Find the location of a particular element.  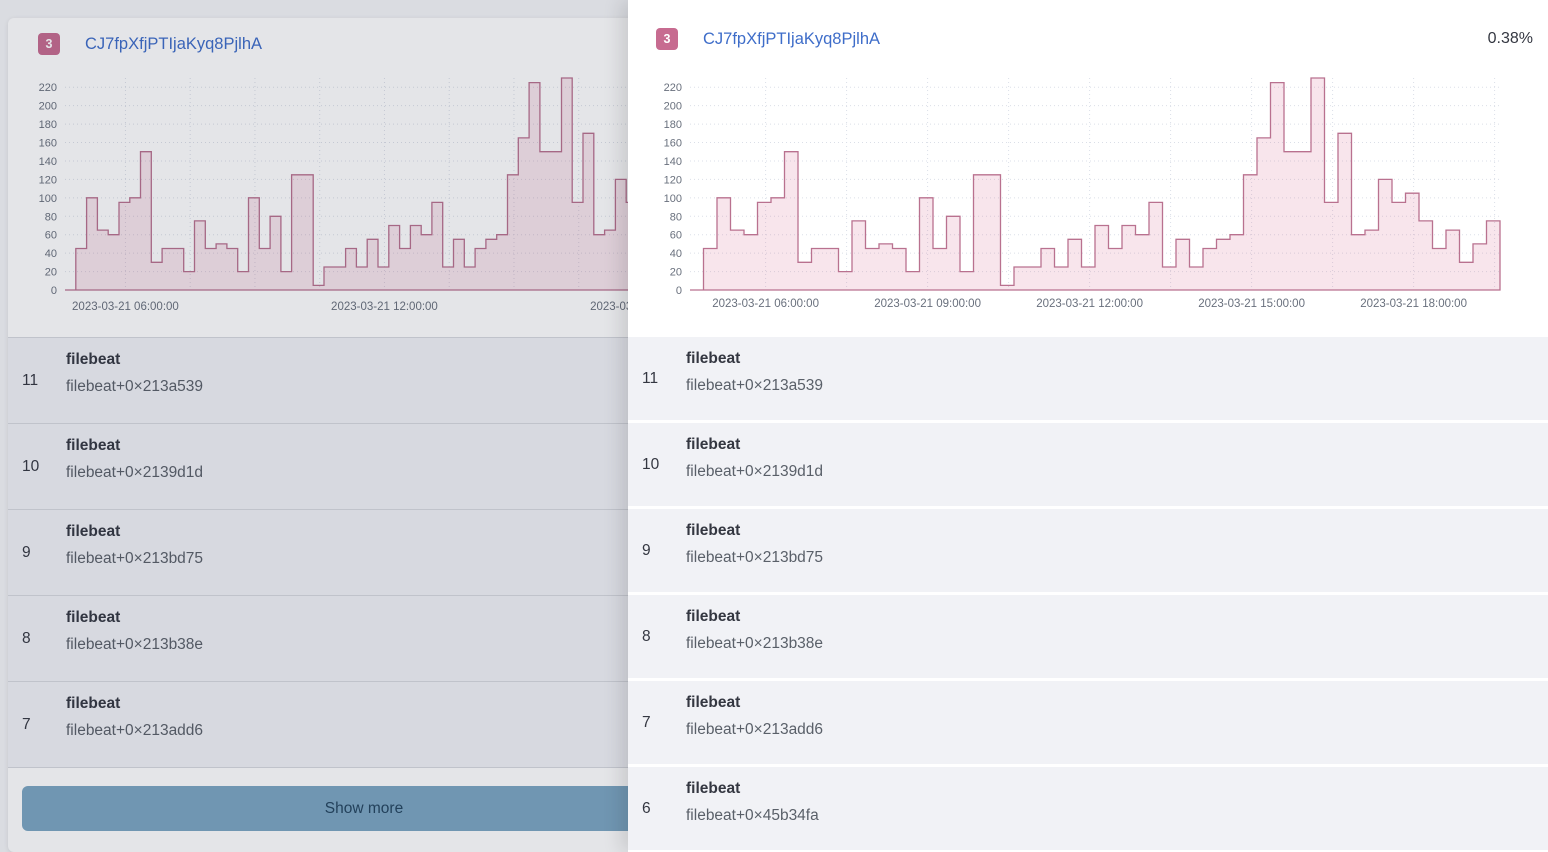

samples-percentage: 0.38% is located at coordinates (1510, 38).